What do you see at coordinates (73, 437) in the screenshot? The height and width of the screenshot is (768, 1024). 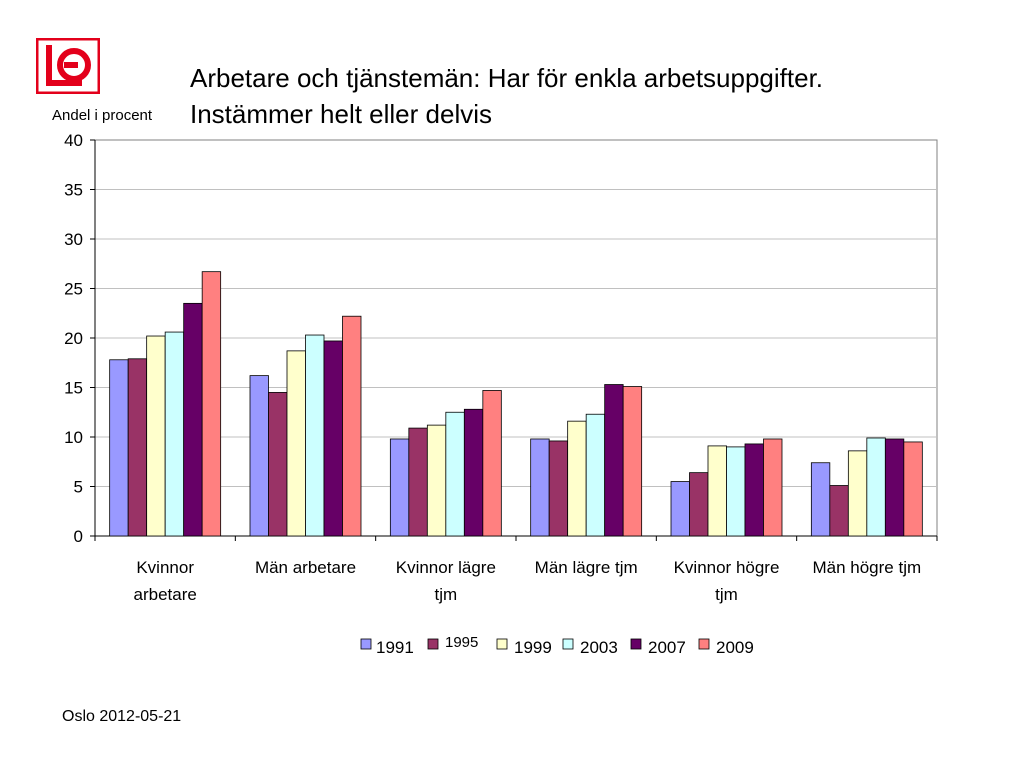 I see `y-tick-label: 10` at bounding box center [73, 437].